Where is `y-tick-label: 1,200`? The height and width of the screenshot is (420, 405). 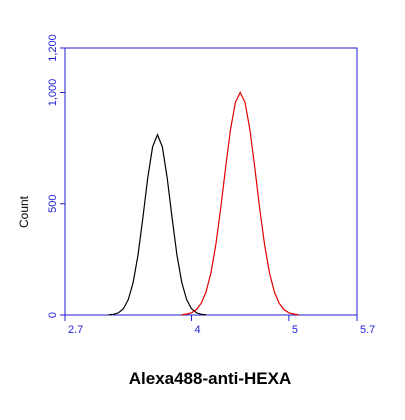
y-tick-label: 1,200 is located at coordinates (53, 48).